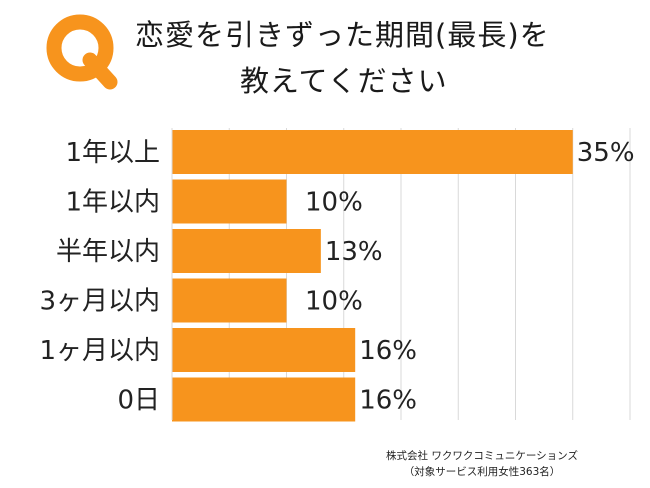 The height and width of the screenshot is (488, 650). What do you see at coordinates (344, 81) in the screenshot?
I see `chart-title-line-2: 教えてください` at bounding box center [344, 81].